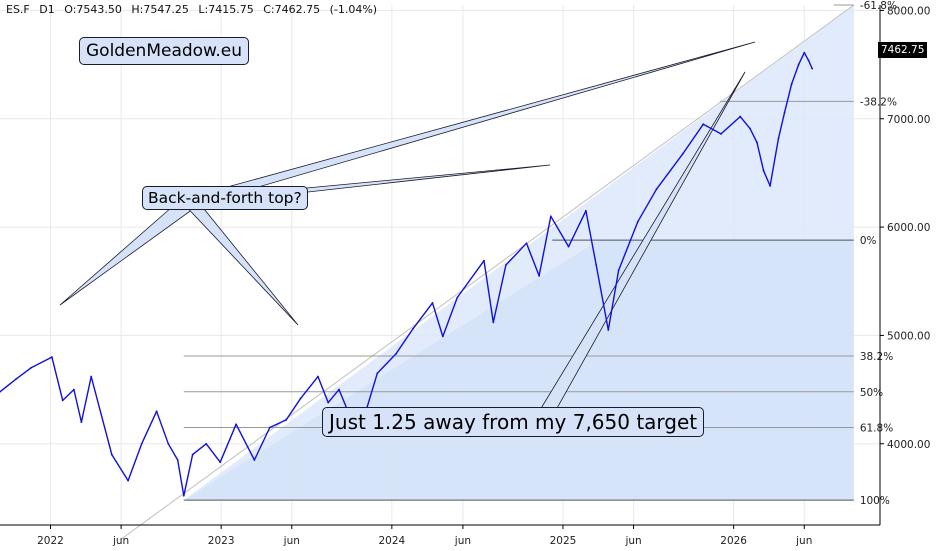 This screenshot has height=551, width=945. I want to click on y-tick-label: 8000.00, so click(908, 11).